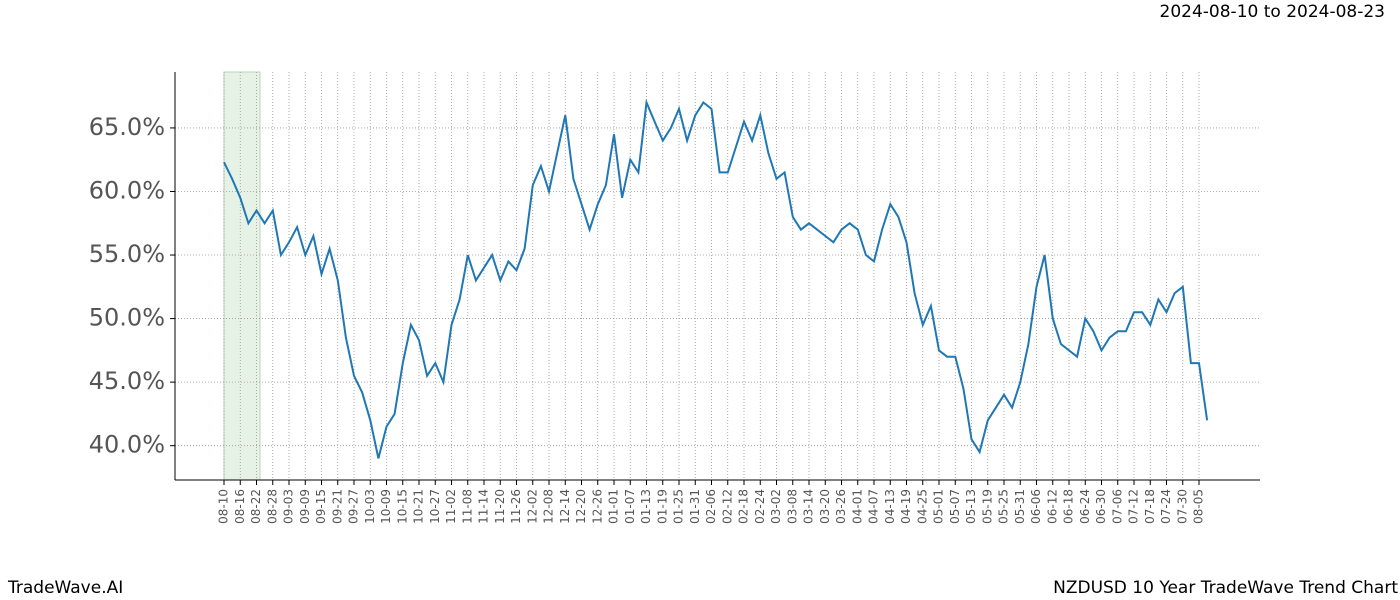 The width and height of the screenshot is (1400, 600). What do you see at coordinates (289, 506) in the screenshot?
I see `x-tick-label: 09-03` at bounding box center [289, 506].